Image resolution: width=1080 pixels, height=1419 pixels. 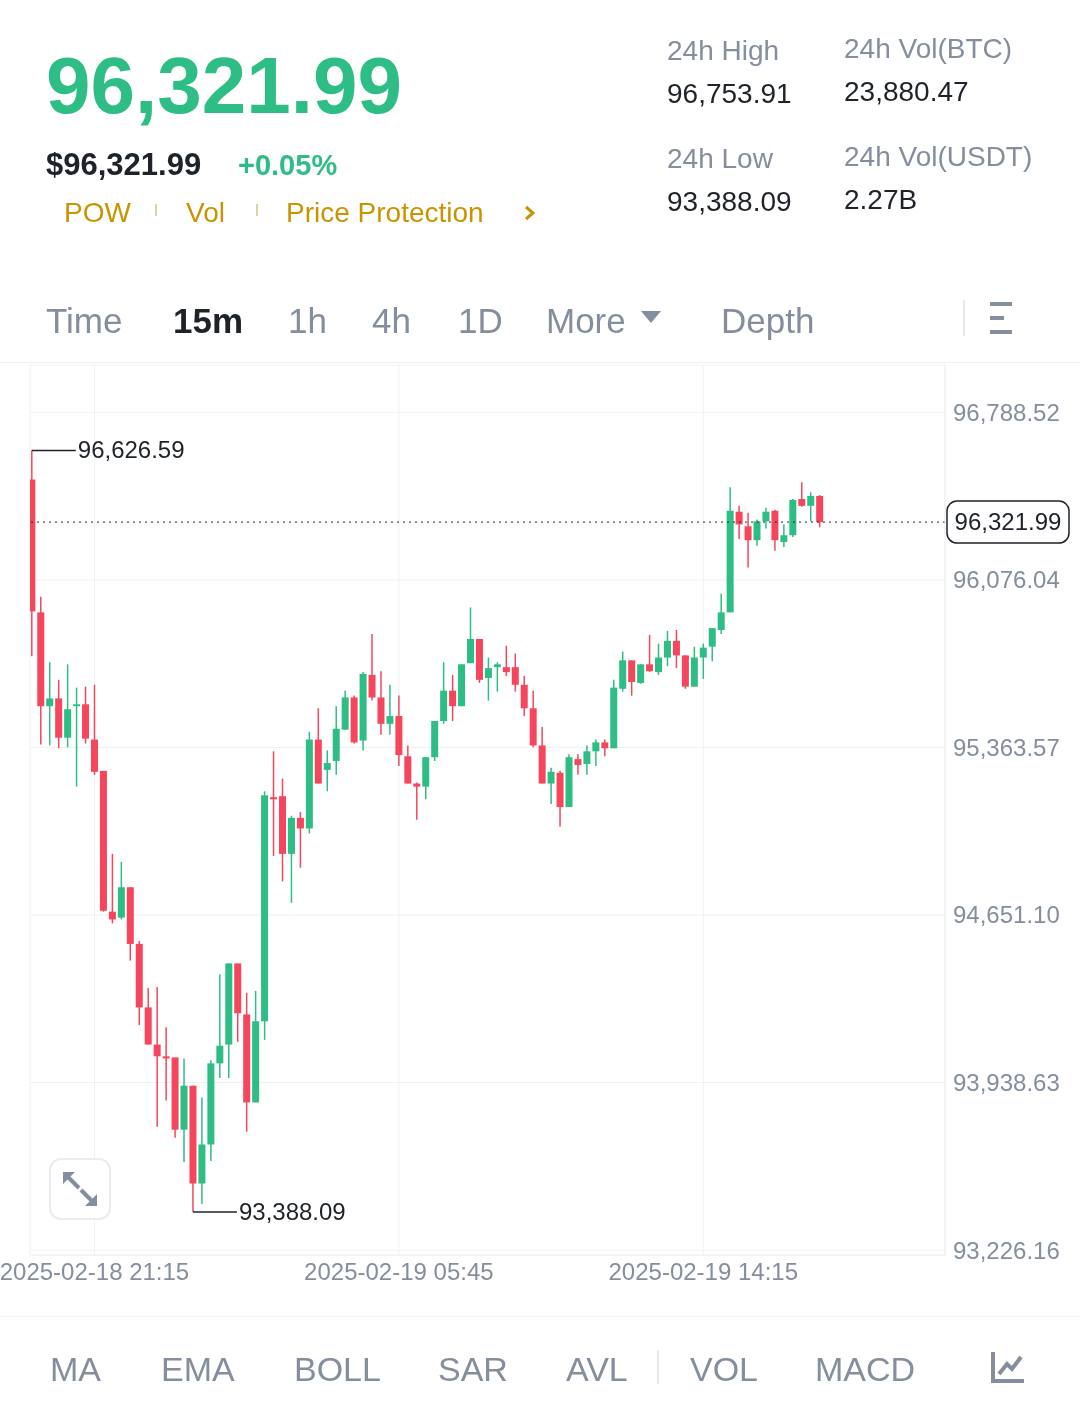 I want to click on text: 23,880.47, so click(x=906, y=92).